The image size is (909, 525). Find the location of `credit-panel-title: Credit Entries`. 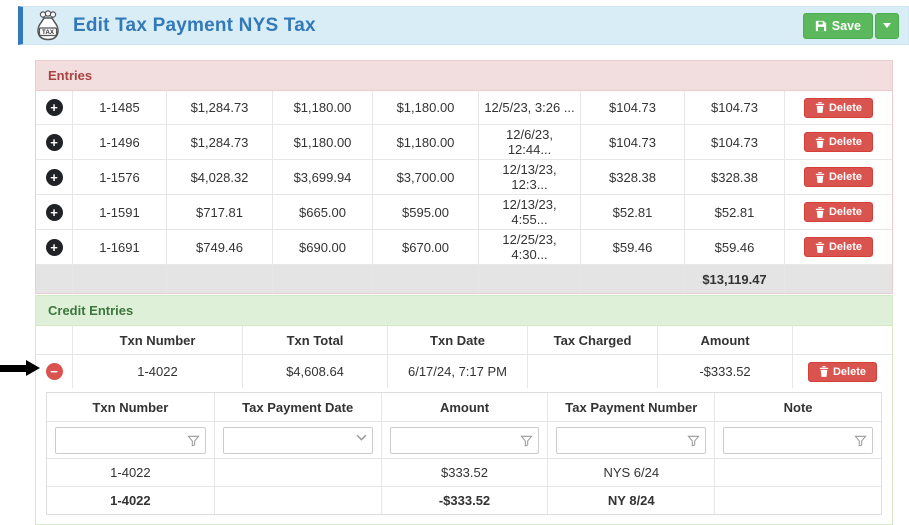

credit-panel-title: Credit Entries is located at coordinates (464, 311).